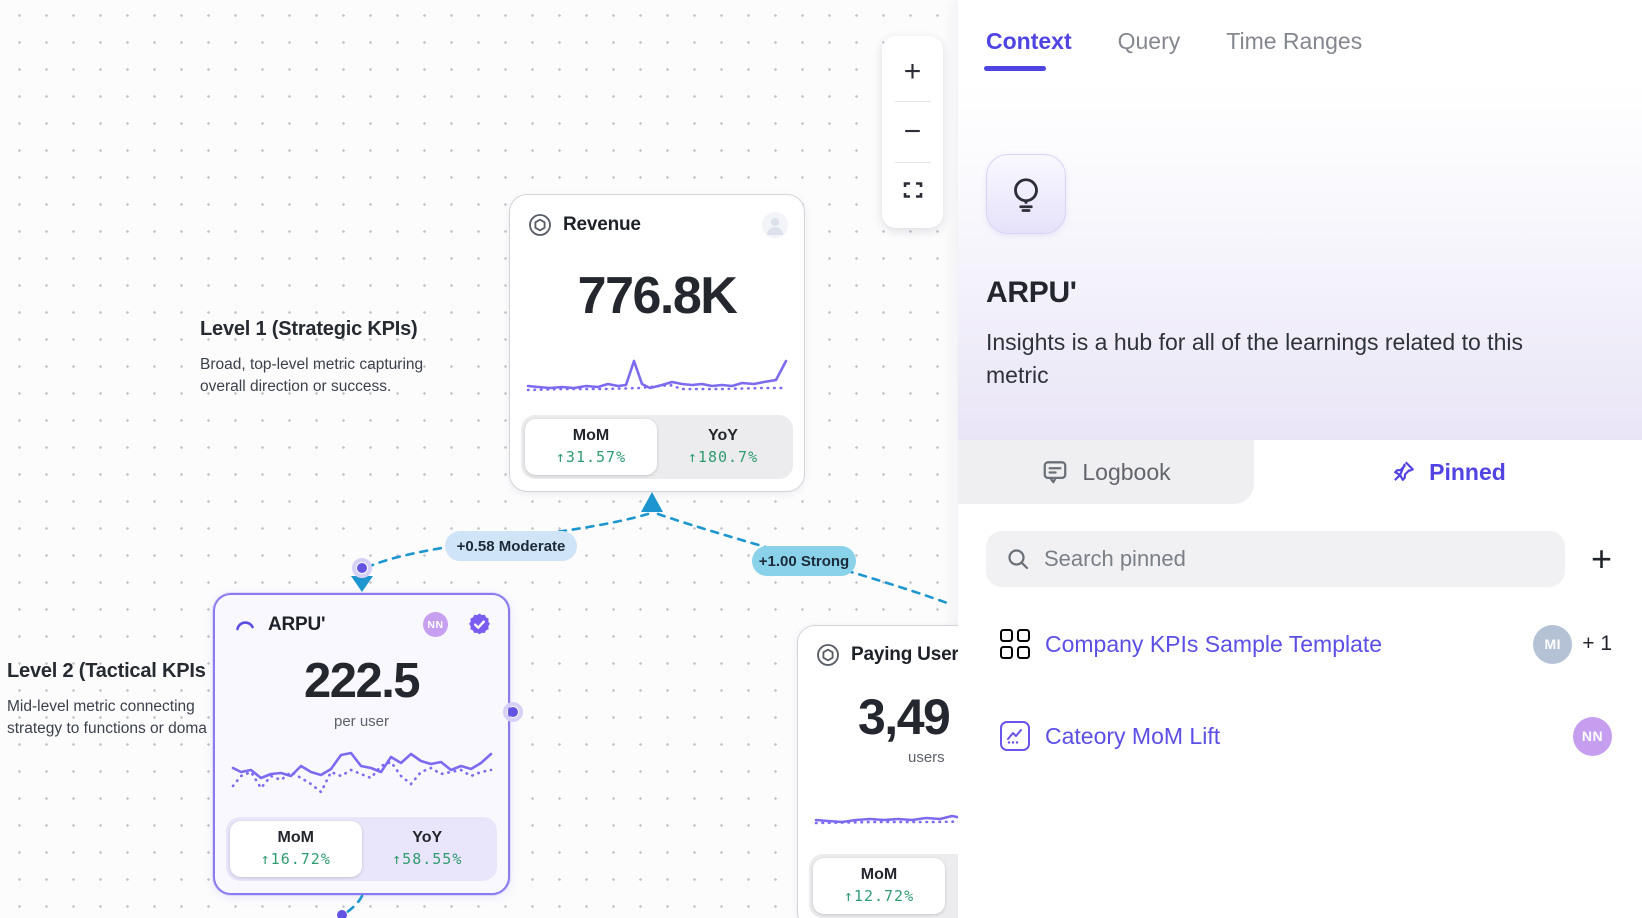  Describe the element at coordinates (296, 849) in the screenshot. I see `stat-mom: MoM ↑16.72%` at that location.